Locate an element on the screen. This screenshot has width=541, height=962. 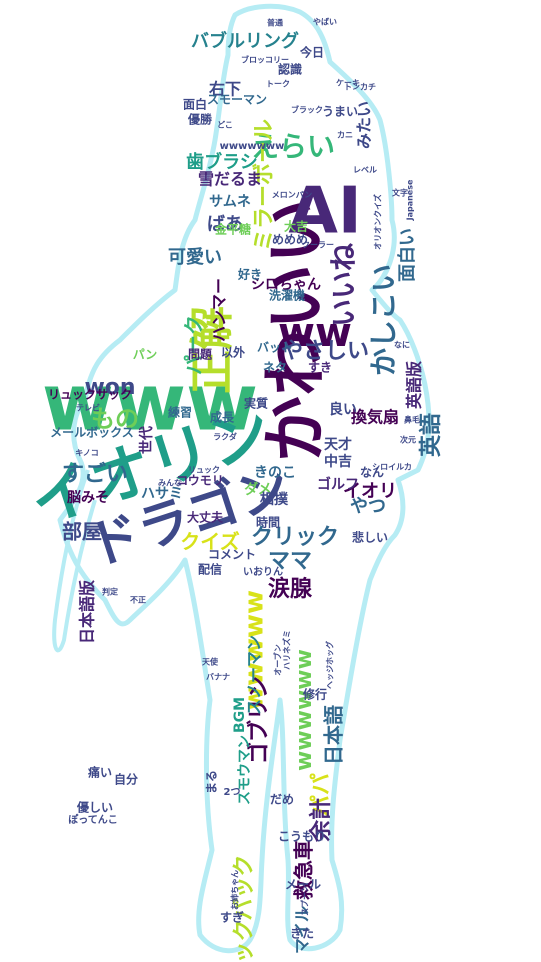
cloud-word: ラクダ is located at coordinates (225, 437).